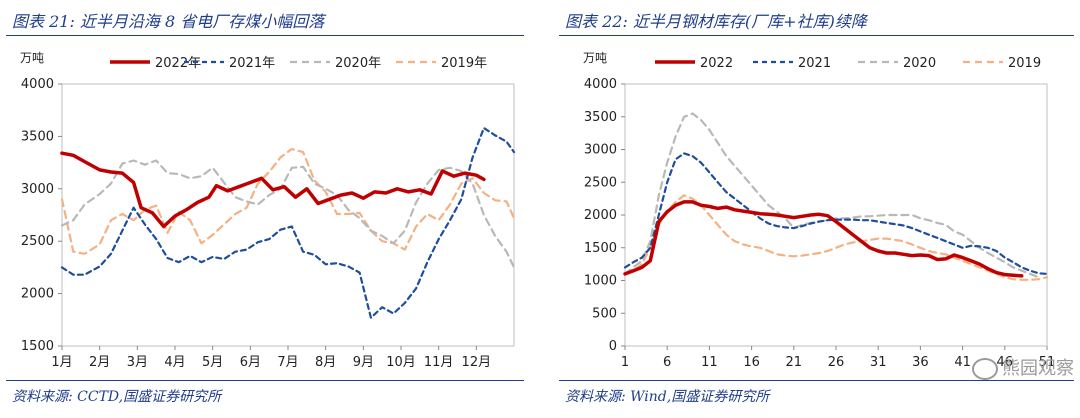  I want to click on x-tick-label: 11, so click(709, 362).